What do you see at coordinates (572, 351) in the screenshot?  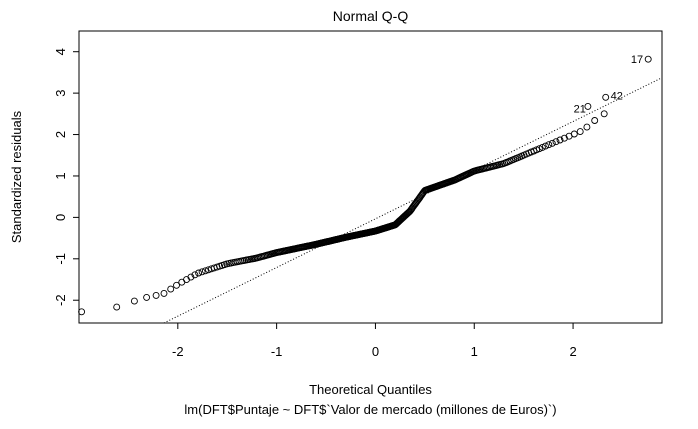 I see `x-tick-label: 2` at bounding box center [572, 351].